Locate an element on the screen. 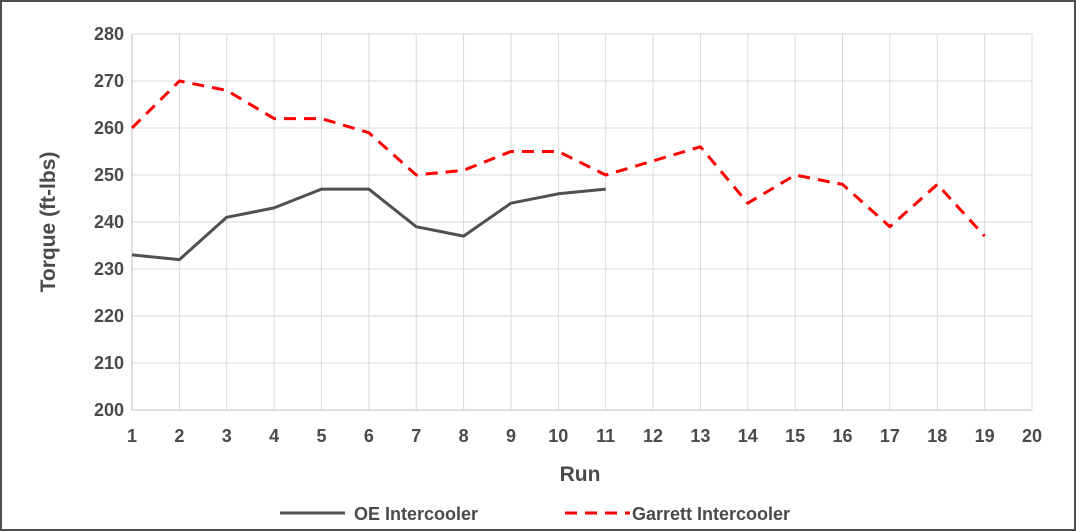 Image resolution: width=1076 pixels, height=531 pixels. x-tick-label: 8 is located at coordinates (464, 436).